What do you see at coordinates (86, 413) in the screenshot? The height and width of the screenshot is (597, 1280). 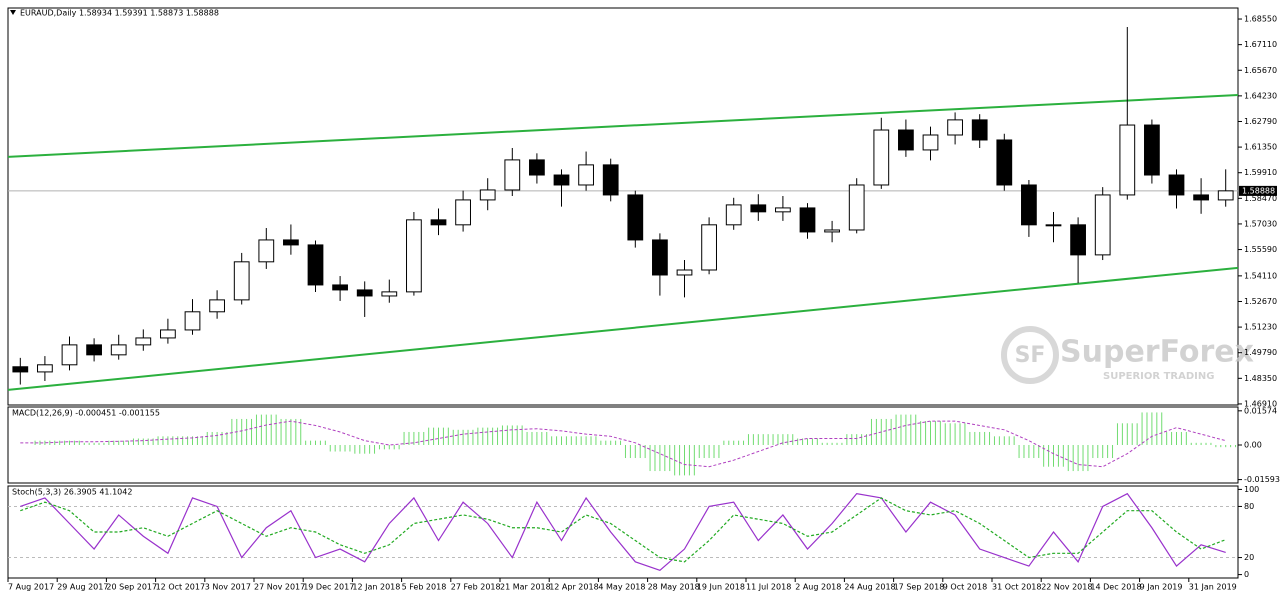 I see `macd-title: MACD(12,26,9) -0.000451 -0.001155` at bounding box center [86, 413].